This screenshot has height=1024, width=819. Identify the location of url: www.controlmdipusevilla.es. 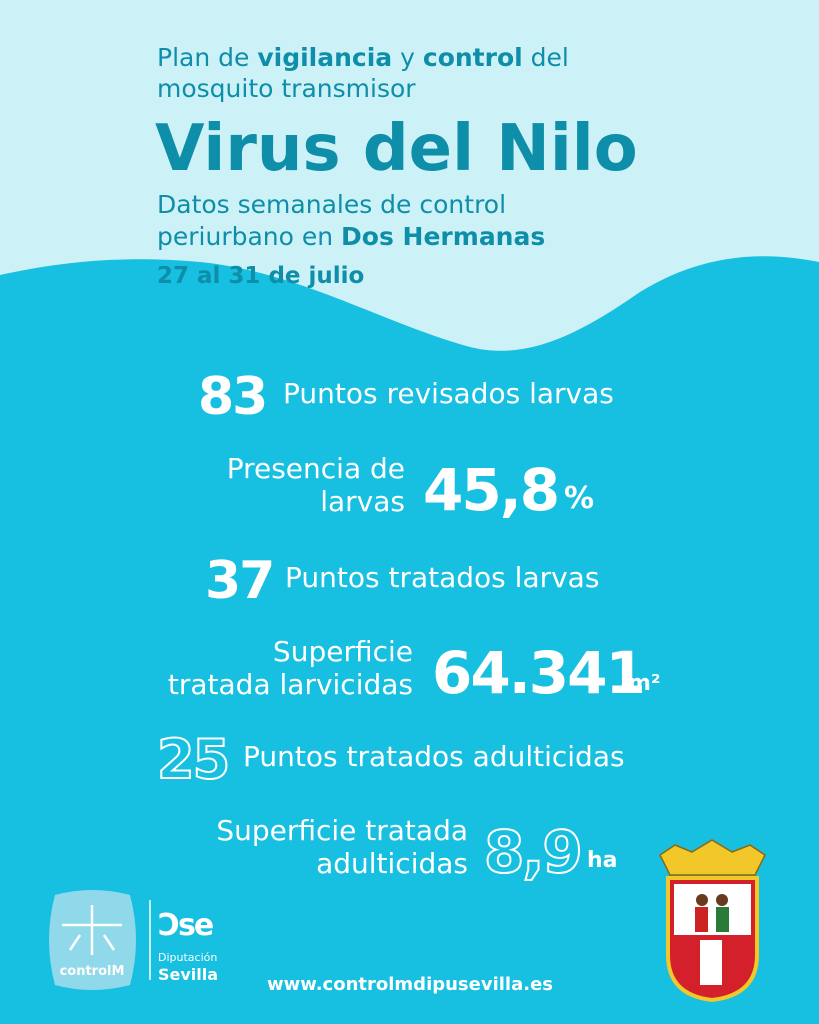
(410, 984).